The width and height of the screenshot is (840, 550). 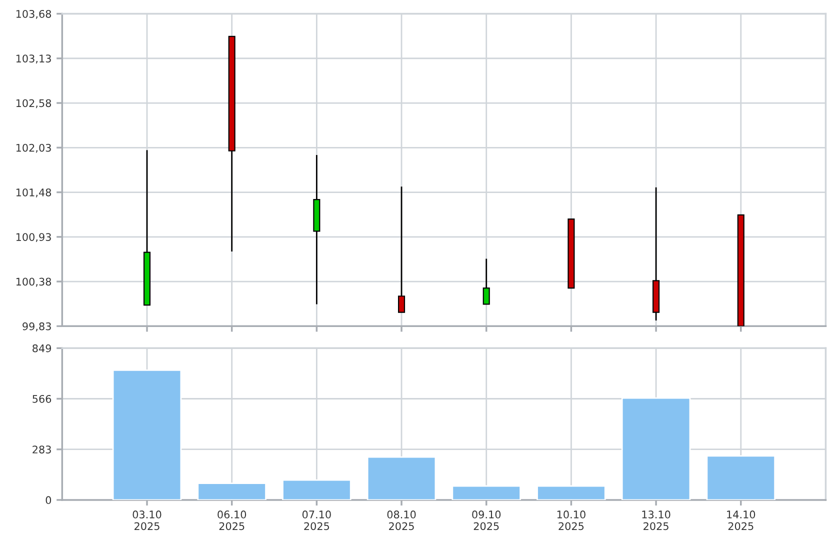 I want to click on y-tick-label: 0, so click(x=49, y=500).